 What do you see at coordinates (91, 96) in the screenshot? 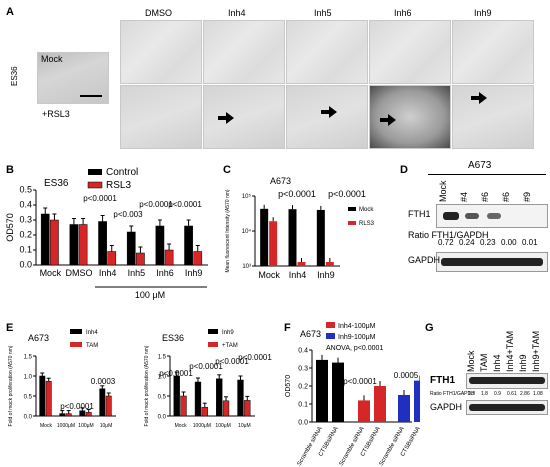
I see `scale-bar` at bounding box center [91, 96].